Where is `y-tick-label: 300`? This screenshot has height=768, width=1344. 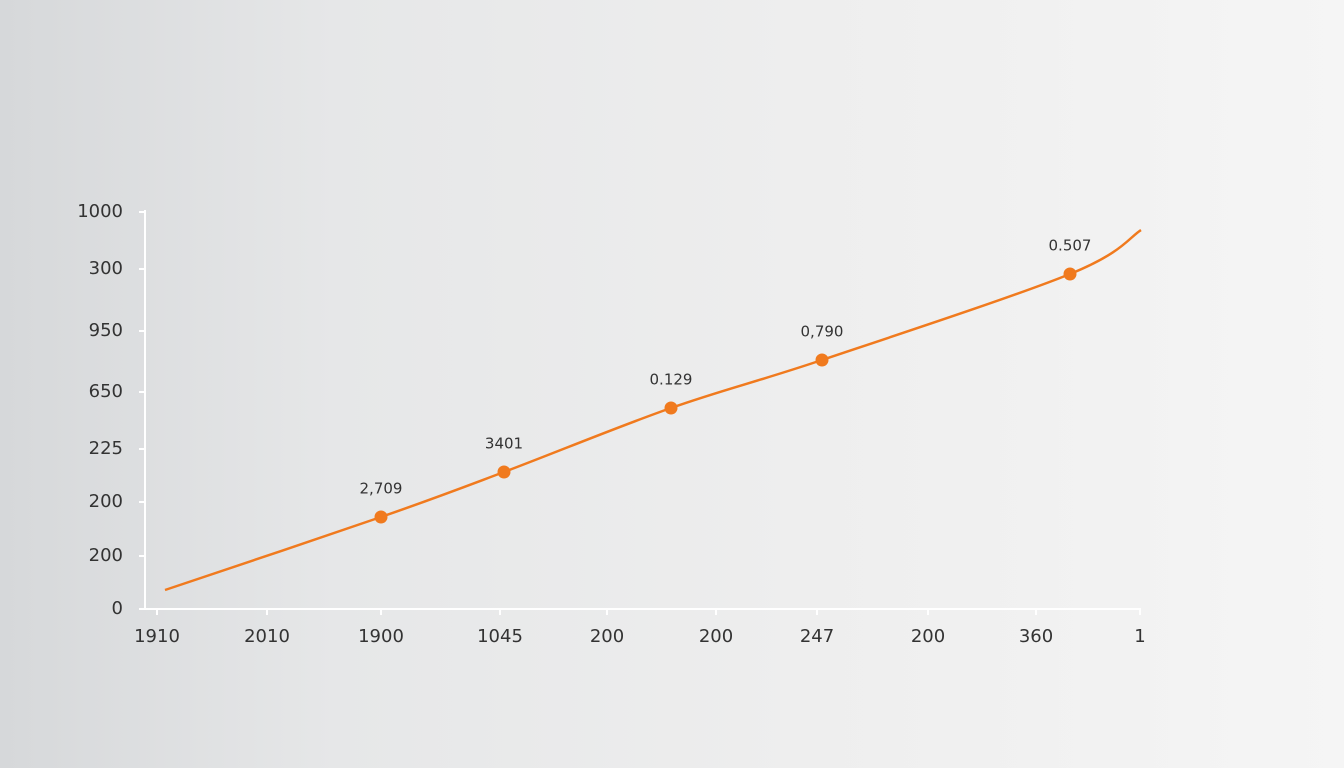 y-tick-label: 300 is located at coordinates (106, 268).